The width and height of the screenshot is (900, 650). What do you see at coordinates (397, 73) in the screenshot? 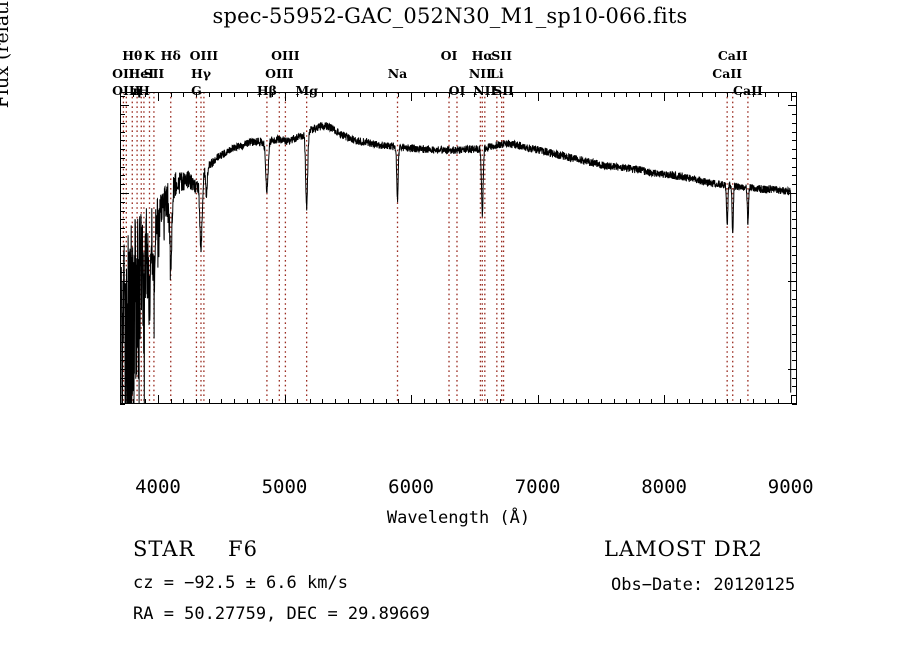
I see `line-label-Na: Na` at bounding box center [397, 73].